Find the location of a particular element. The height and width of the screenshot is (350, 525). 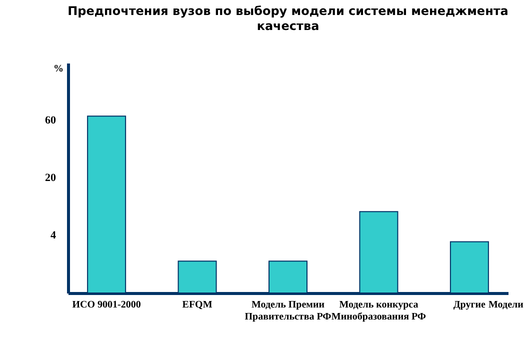

x-tick-label: ИСО 9001-2000 is located at coordinates (106, 305).